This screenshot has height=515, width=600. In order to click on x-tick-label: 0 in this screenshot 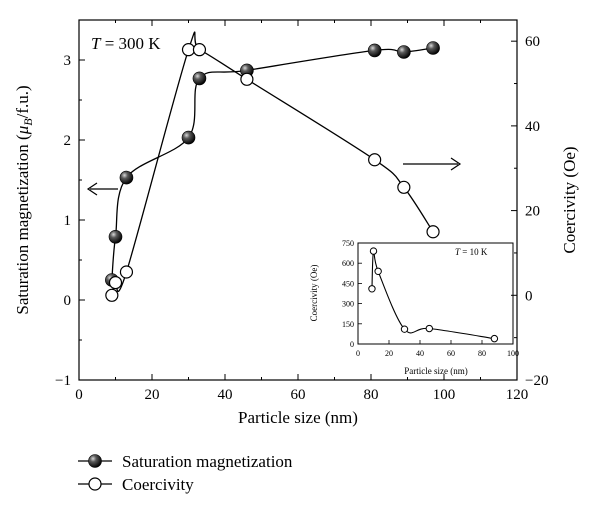, I will do `click(79, 395)`.